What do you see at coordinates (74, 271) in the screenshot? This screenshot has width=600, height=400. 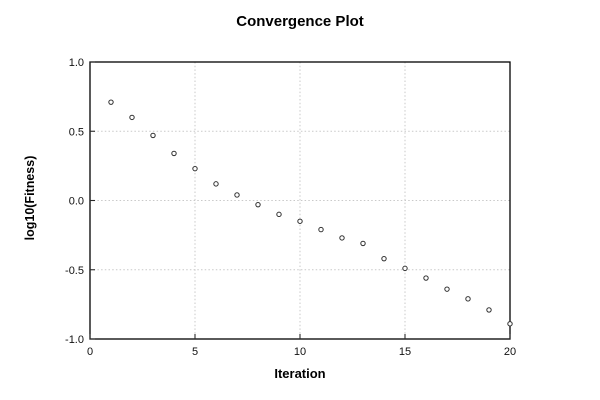 I see `y-tick-label: -0.5` at bounding box center [74, 271].